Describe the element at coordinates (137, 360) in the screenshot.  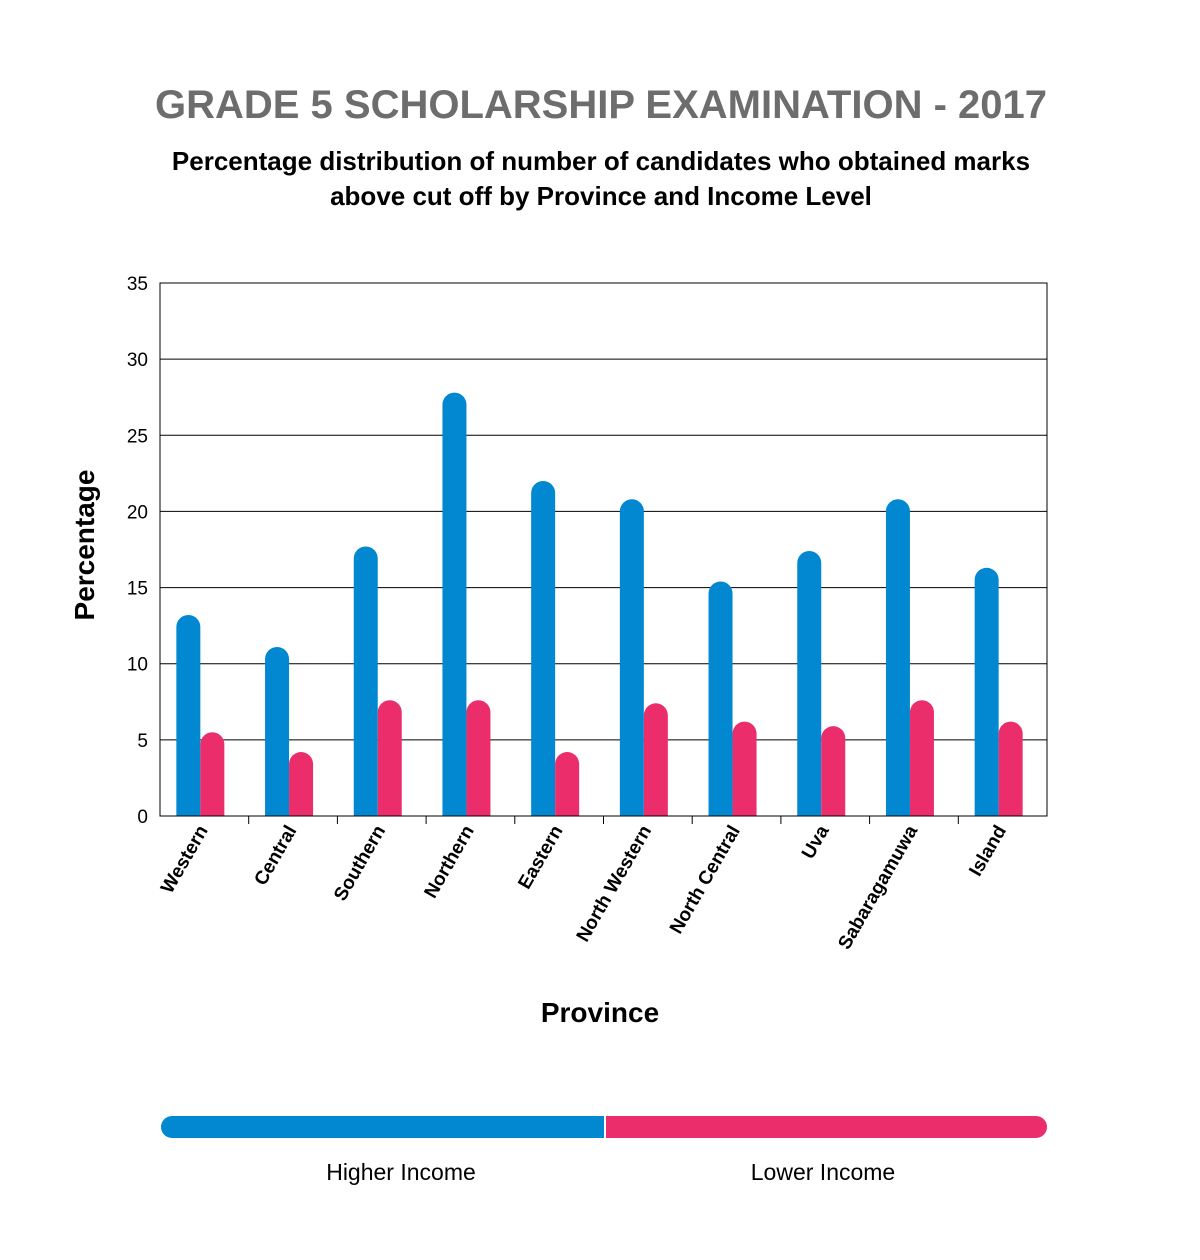
I see `y-tick-label-30: 30` at that location.